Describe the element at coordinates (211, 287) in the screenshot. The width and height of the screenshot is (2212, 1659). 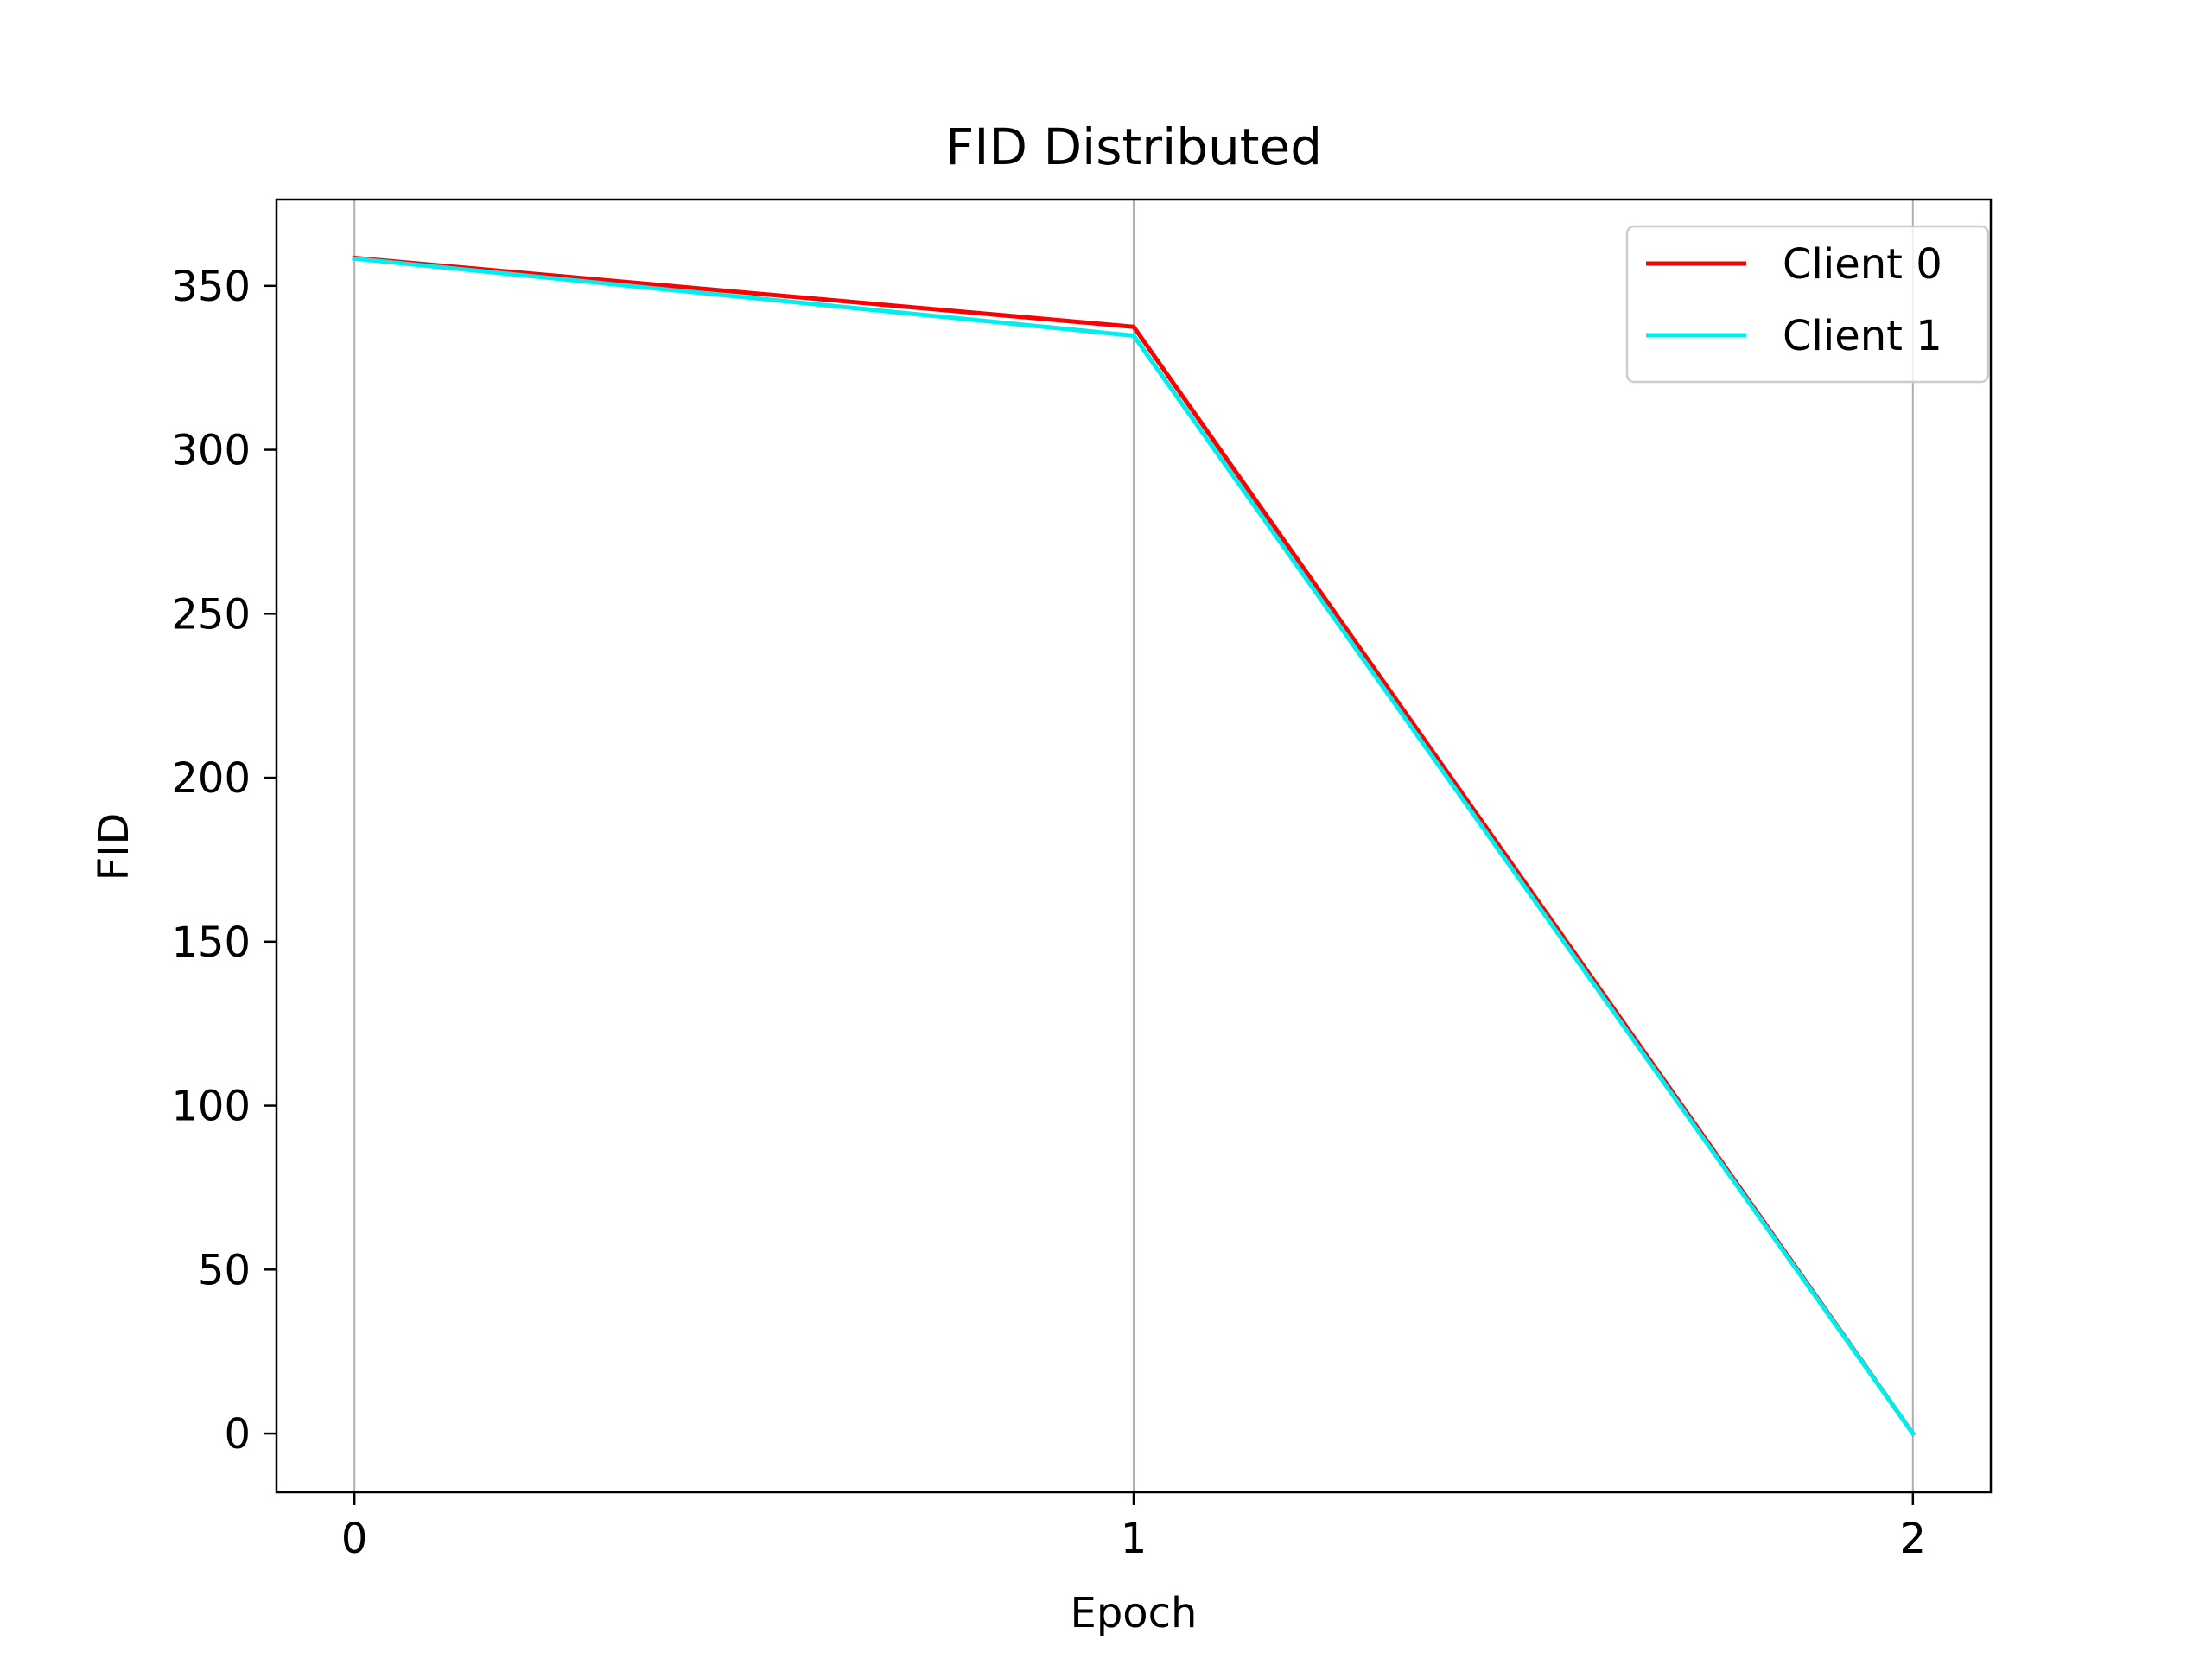
I see `y-tick-label-350: 350` at that location.